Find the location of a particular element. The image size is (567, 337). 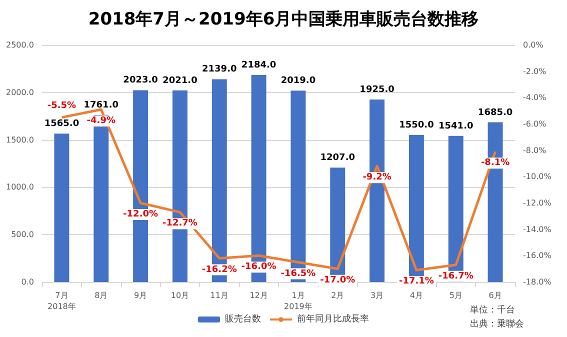

data-label: 1565.0 is located at coordinates (62, 124).